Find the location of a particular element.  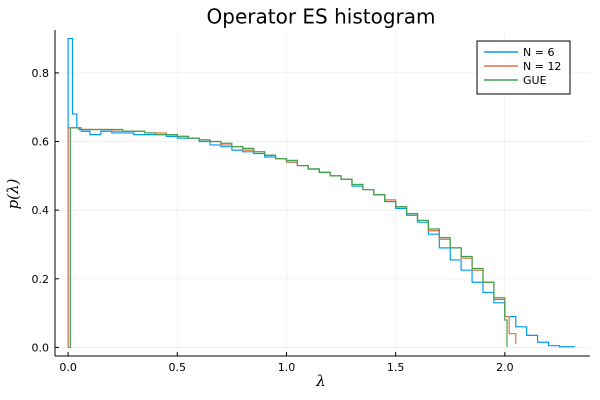

y-tick-label: 0.2 is located at coordinates (41, 279).